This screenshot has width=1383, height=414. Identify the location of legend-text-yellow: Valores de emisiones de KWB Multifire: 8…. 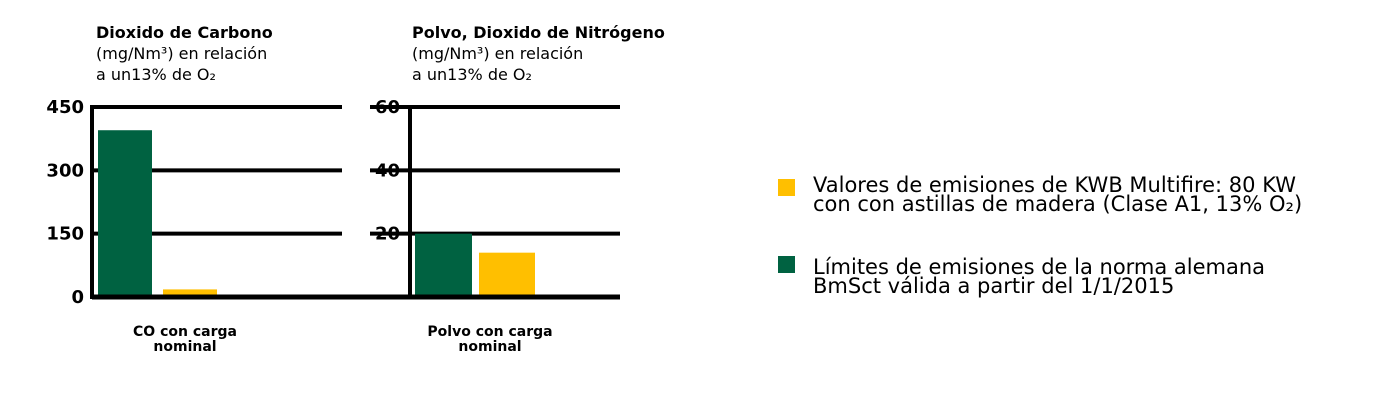
(1058, 194).